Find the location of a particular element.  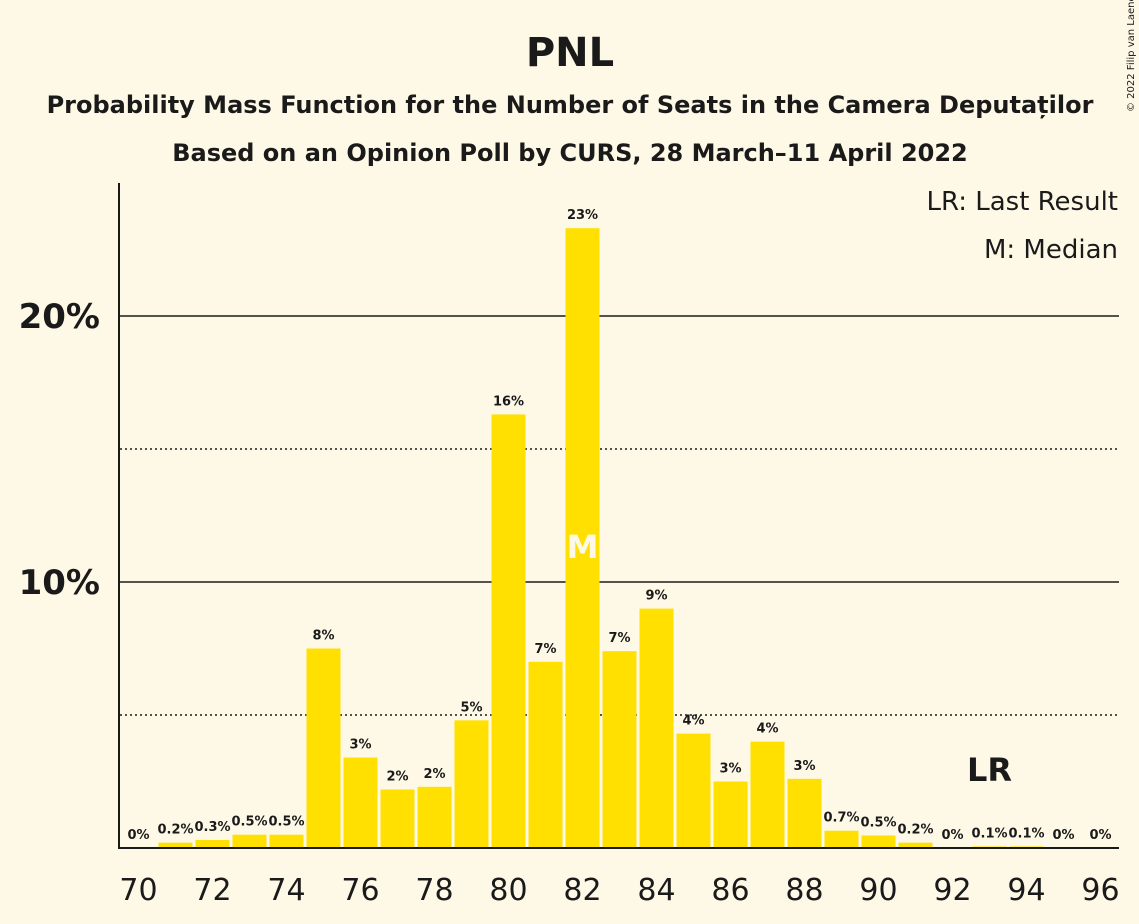

data-label-seat-82: 23% is located at coordinates (582, 215).